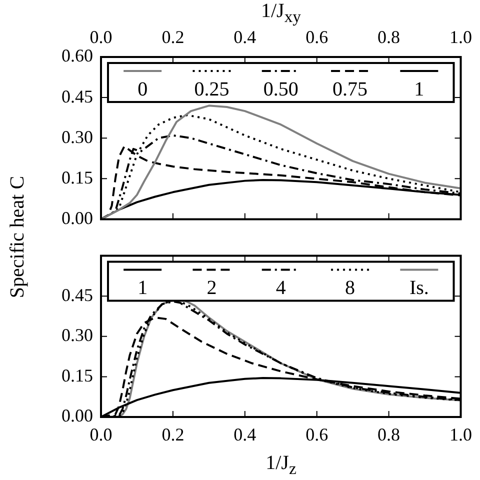  What do you see at coordinates (350, 288) in the screenshot?
I see `legend-label: 8` at bounding box center [350, 288].